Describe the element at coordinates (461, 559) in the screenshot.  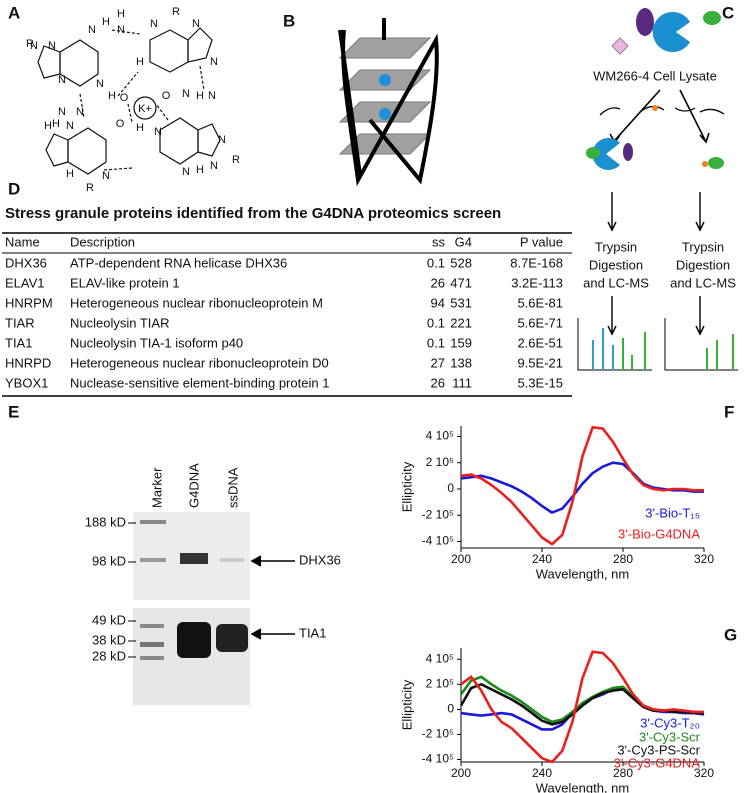
I see `x-tick-label: 200` at that location.